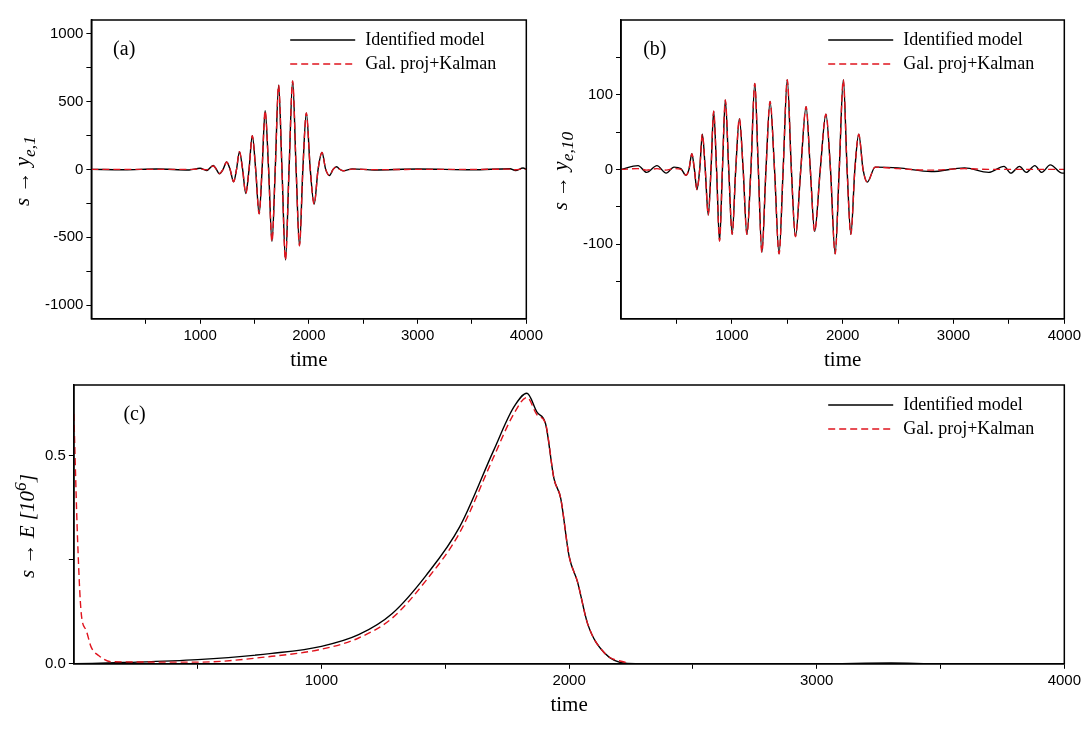 The width and height of the screenshot is (1092, 733). Describe the element at coordinates (55, 454) in the screenshot. I see `y-tick-label: 0.5` at that location.